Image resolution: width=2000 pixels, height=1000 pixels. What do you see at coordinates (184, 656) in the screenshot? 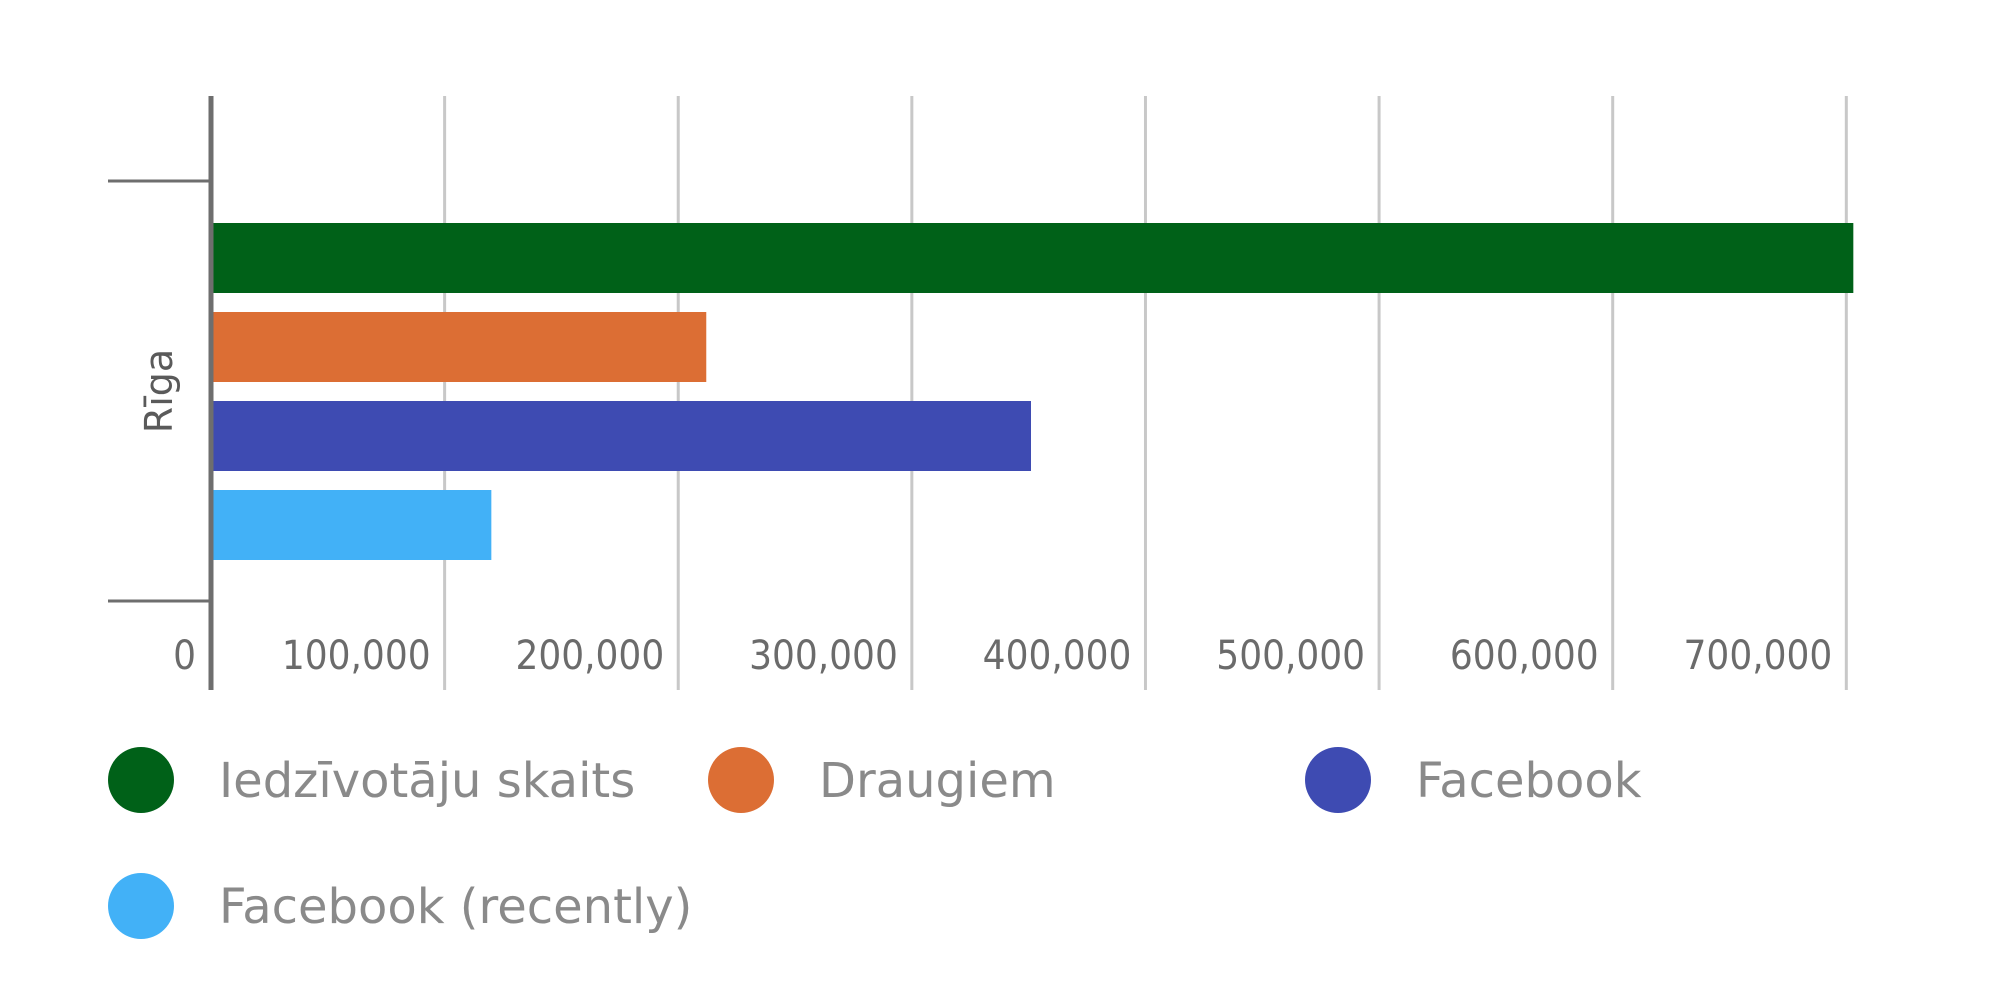
I see `x-tick-label: 0` at bounding box center [184, 656].